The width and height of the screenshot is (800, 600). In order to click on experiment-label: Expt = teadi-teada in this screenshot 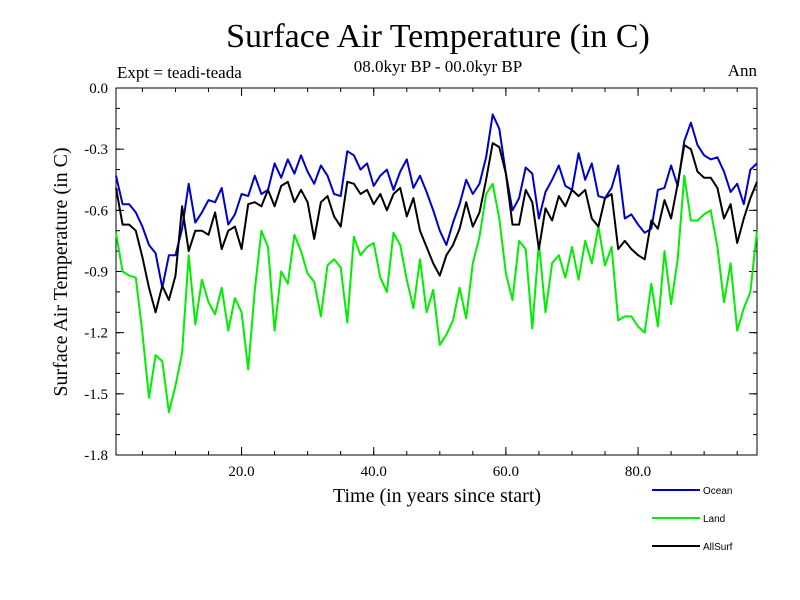, I will do `click(179, 72)`.